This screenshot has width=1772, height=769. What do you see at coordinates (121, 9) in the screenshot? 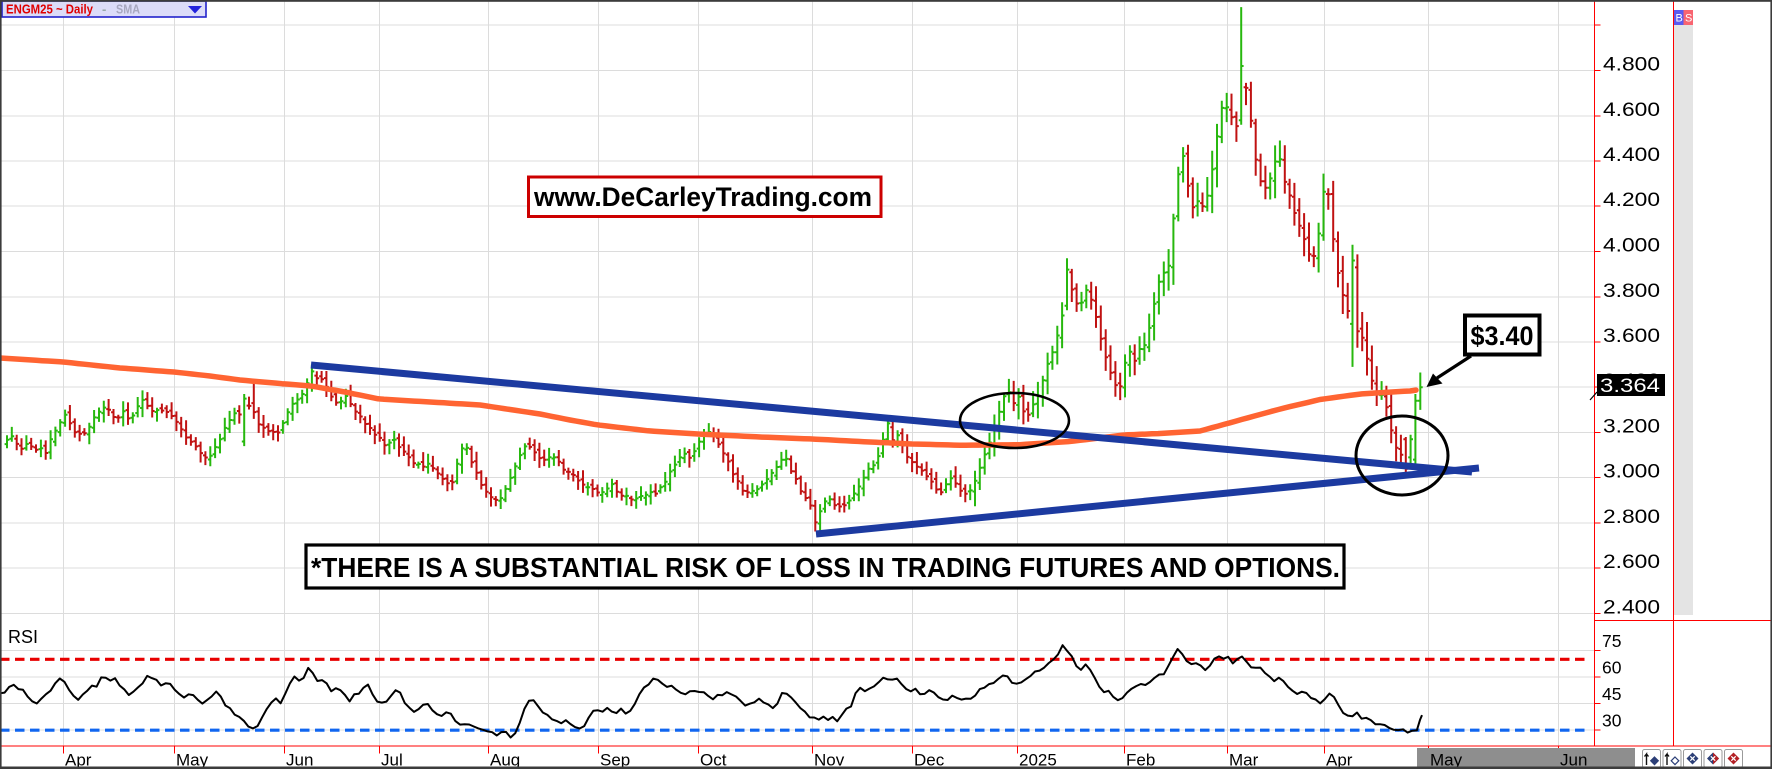
I see `svg-text:-SMA: - SMA` at bounding box center [121, 9].